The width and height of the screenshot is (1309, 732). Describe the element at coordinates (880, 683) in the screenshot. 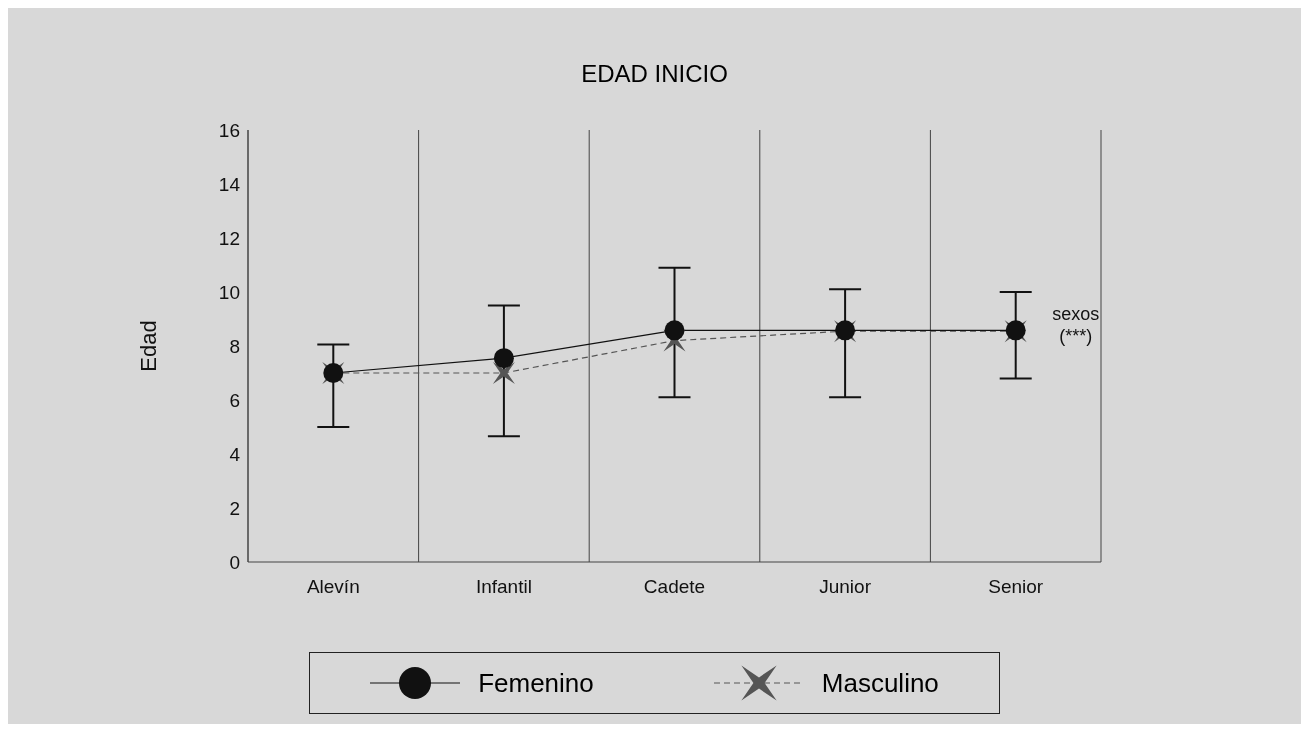

I see `legend-label: Masculino` at that location.